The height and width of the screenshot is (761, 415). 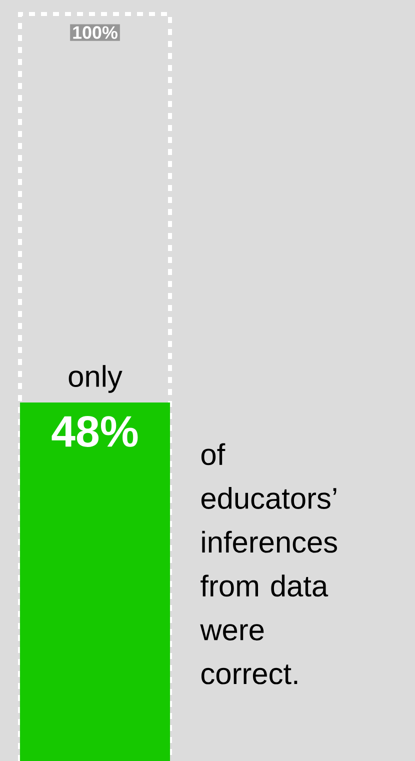 What do you see at coordinates (95, 379) in the screenshot?
I see `annotation: only` at bounding box center [95, 379].